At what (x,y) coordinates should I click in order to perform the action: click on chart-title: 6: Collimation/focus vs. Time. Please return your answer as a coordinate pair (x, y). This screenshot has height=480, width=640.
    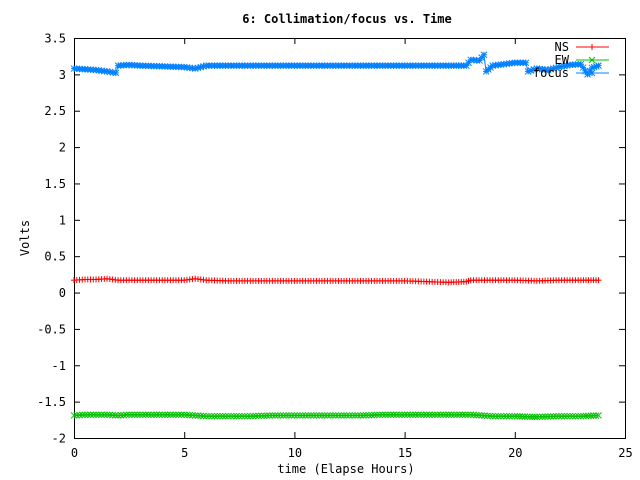
    Looking at the image, I should click on (347, 19).